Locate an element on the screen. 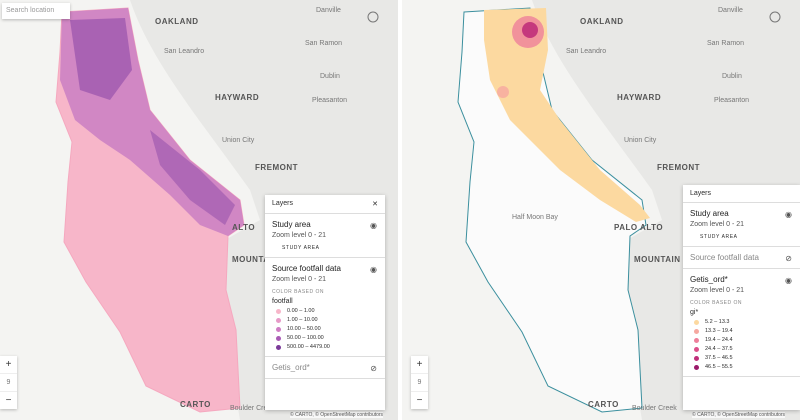 Image resolution: width=800 pixels, height=420 pixels. layer-name: Source footfall data is located at coordinates (724, 257).